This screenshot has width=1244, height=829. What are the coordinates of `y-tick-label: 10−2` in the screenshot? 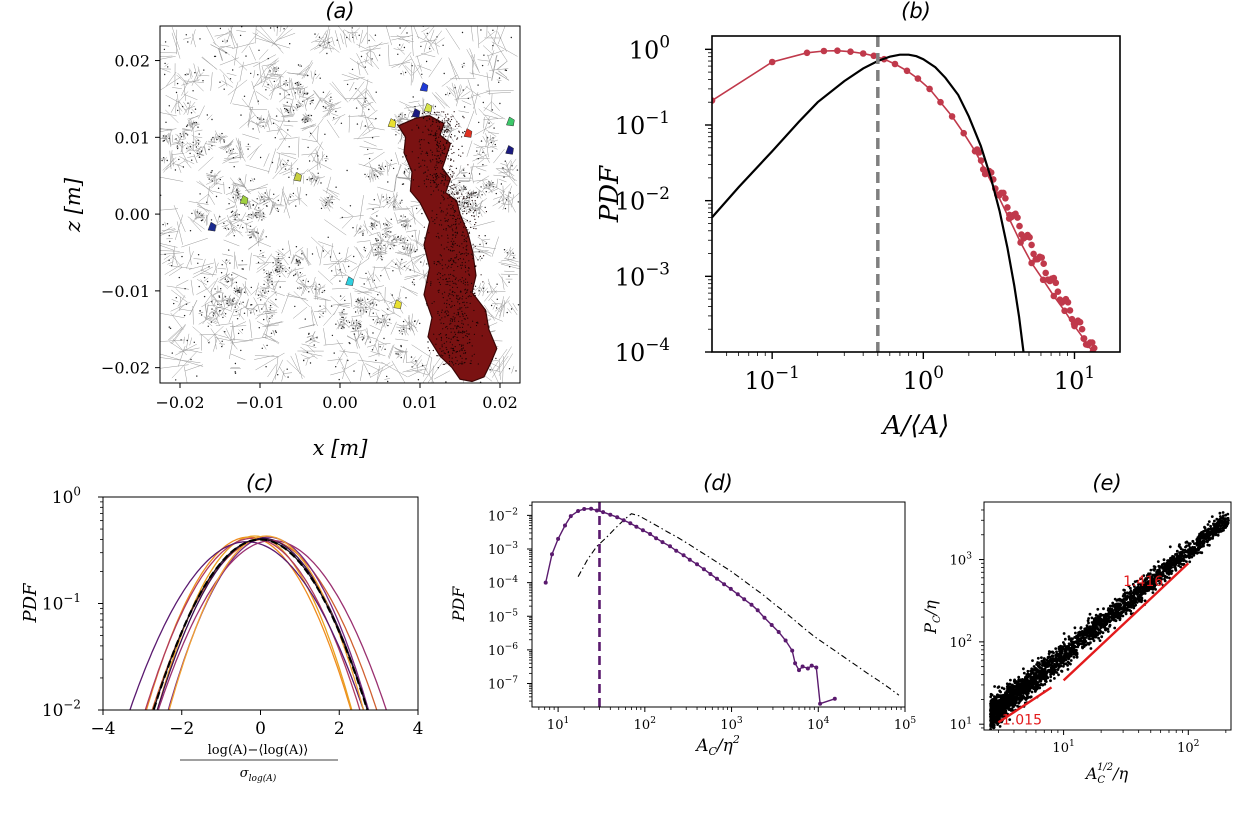 It's located at (642, 199).